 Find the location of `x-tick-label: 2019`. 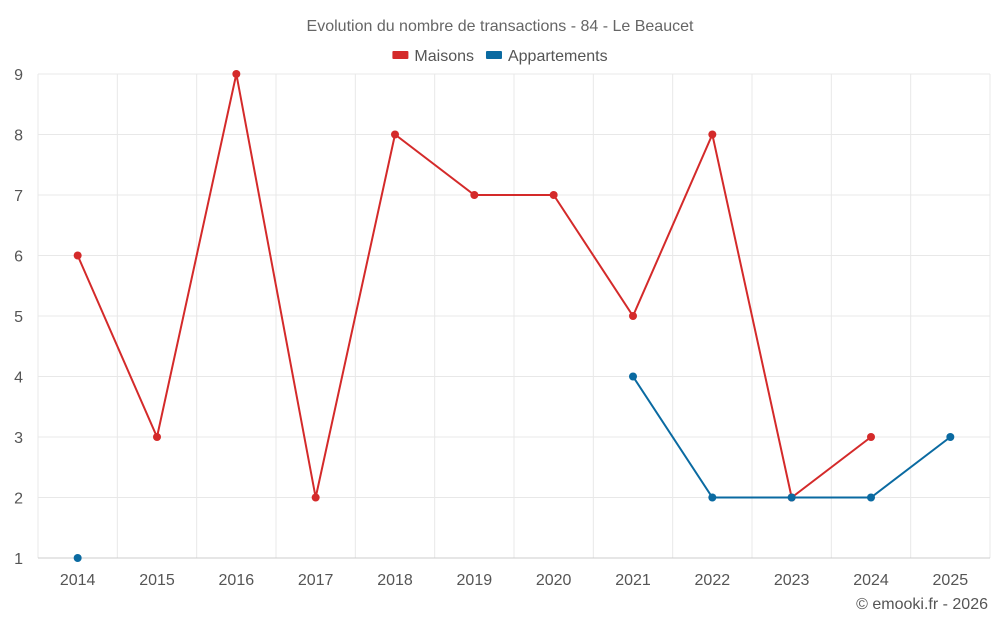

x-tick-label: 2019 is located at coordinates (475, 580).